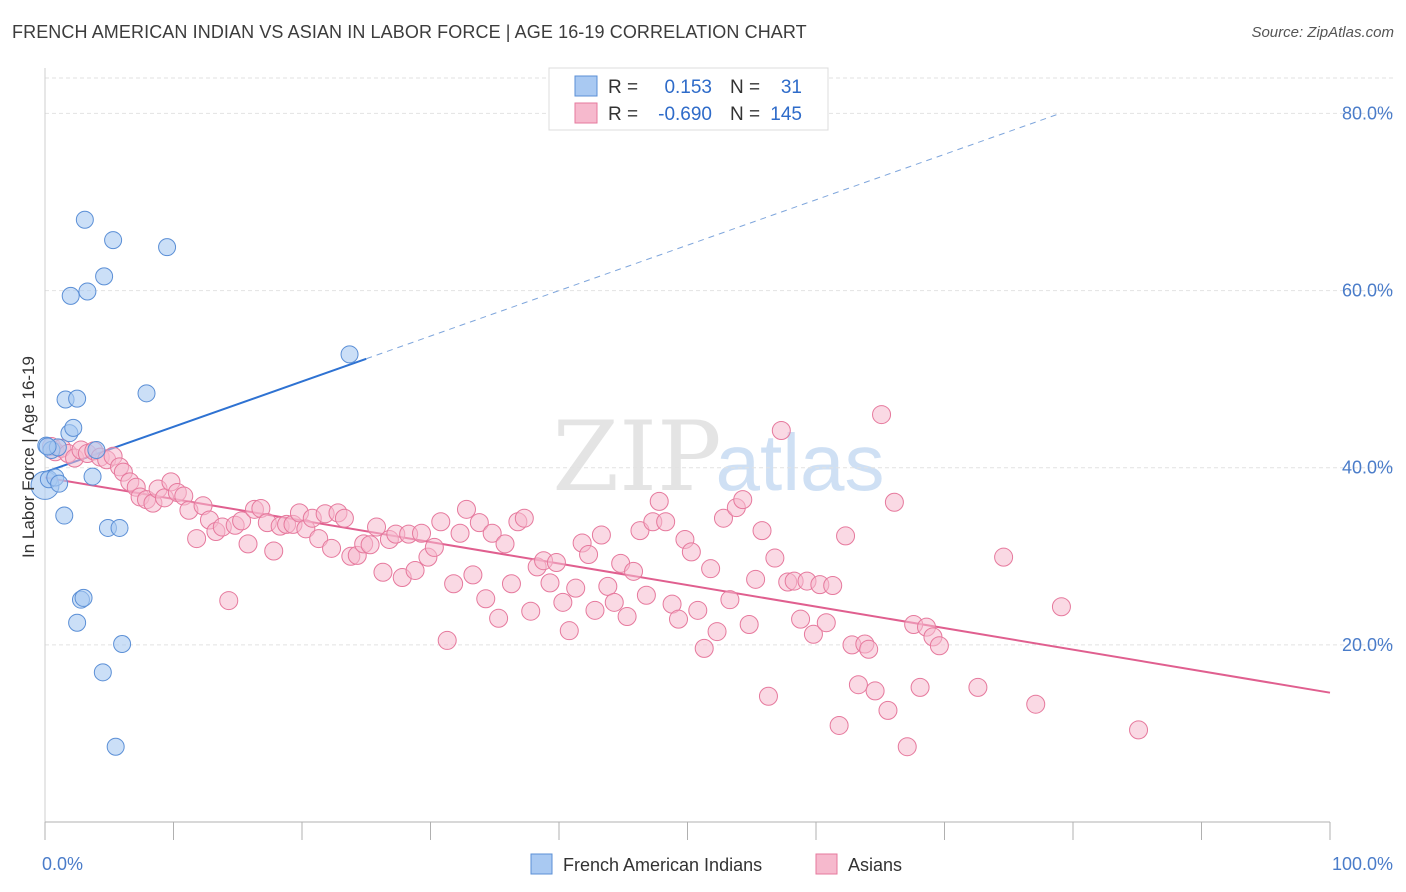 This screenshot has width=1406, height=892. I want to click on legend-bottom-label-french-american-indians: French American Indians, so click(662, 865).